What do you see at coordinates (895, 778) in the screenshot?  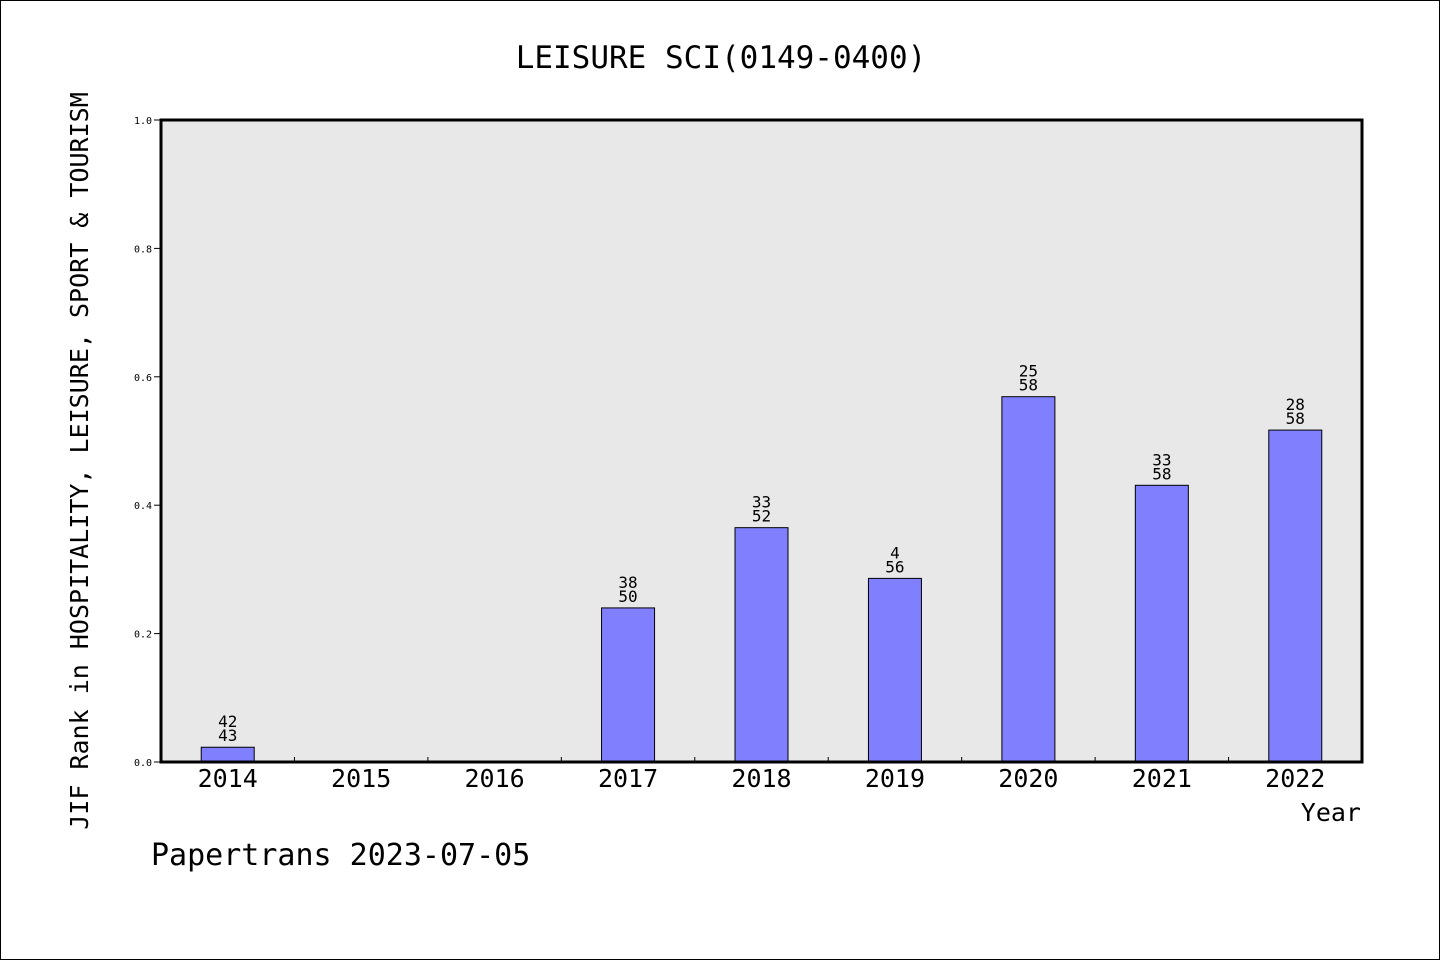 I see `x-tick-label: 2019` at bounding box center [895, 778].